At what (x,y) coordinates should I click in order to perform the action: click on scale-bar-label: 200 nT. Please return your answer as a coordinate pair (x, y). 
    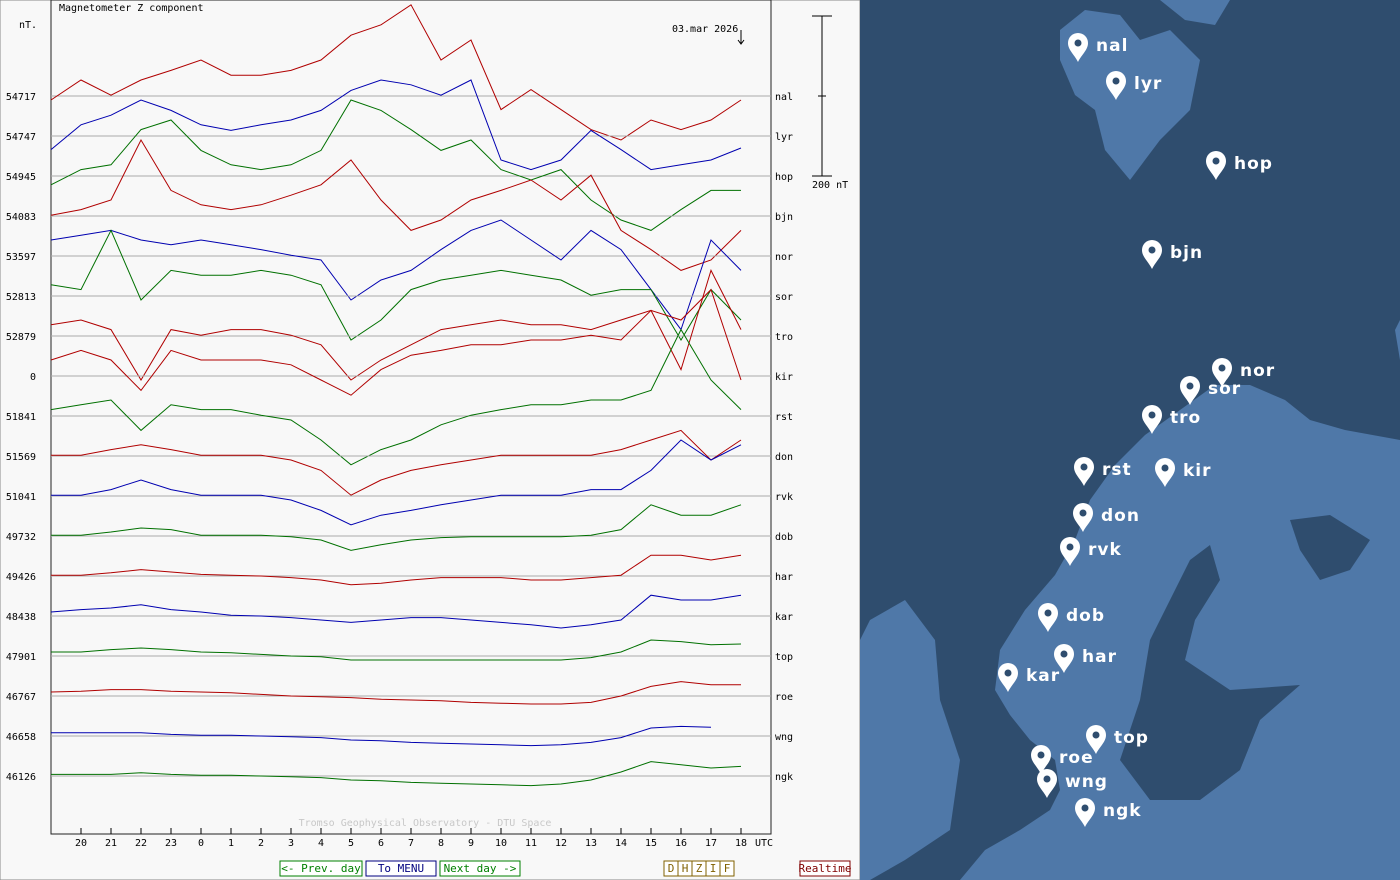
    Looking at the image, I should click on (830, 185).